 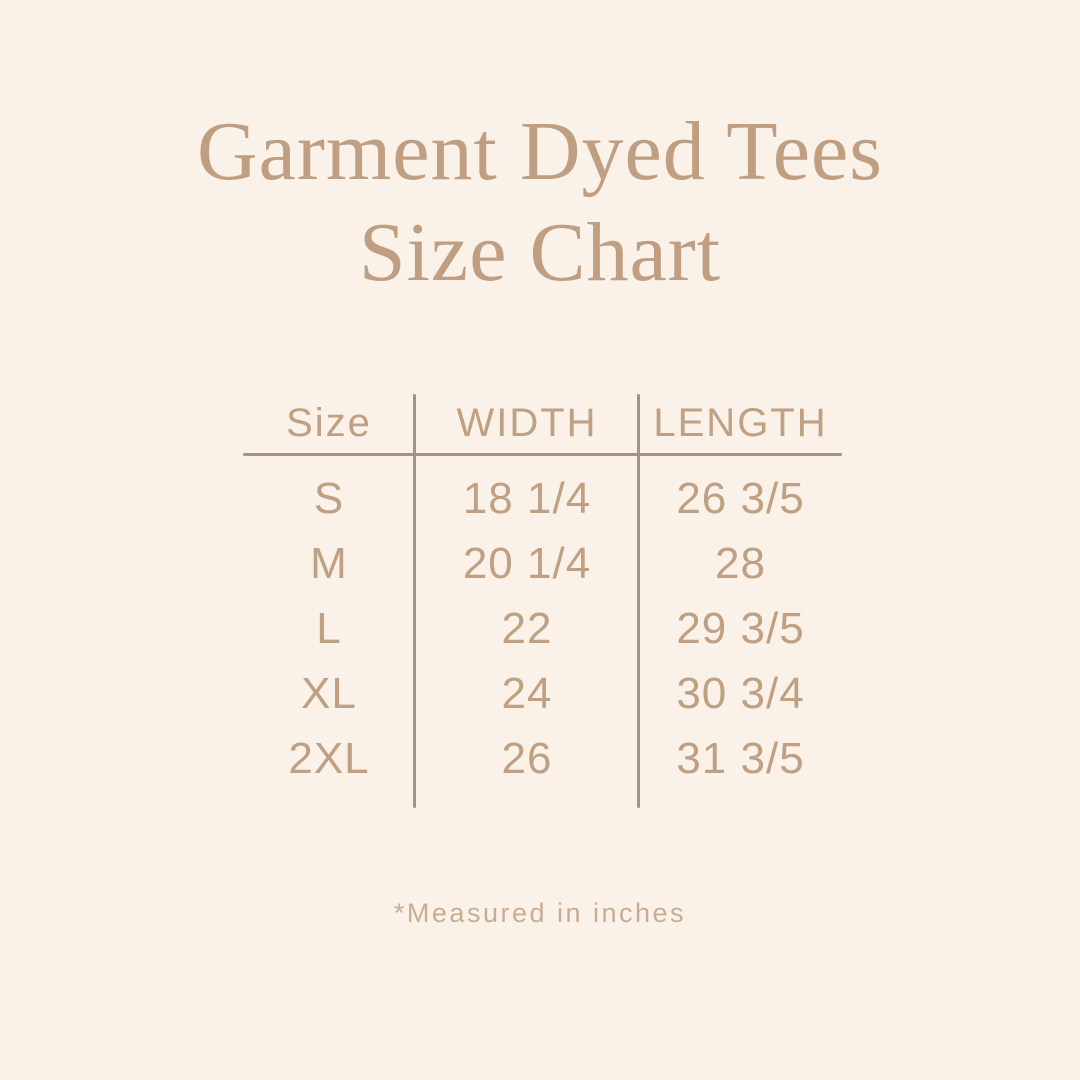 What do you see at coordinates (740, 563) in the screenshot?
I see `length-value: 28` at bounding box center [740, 563].